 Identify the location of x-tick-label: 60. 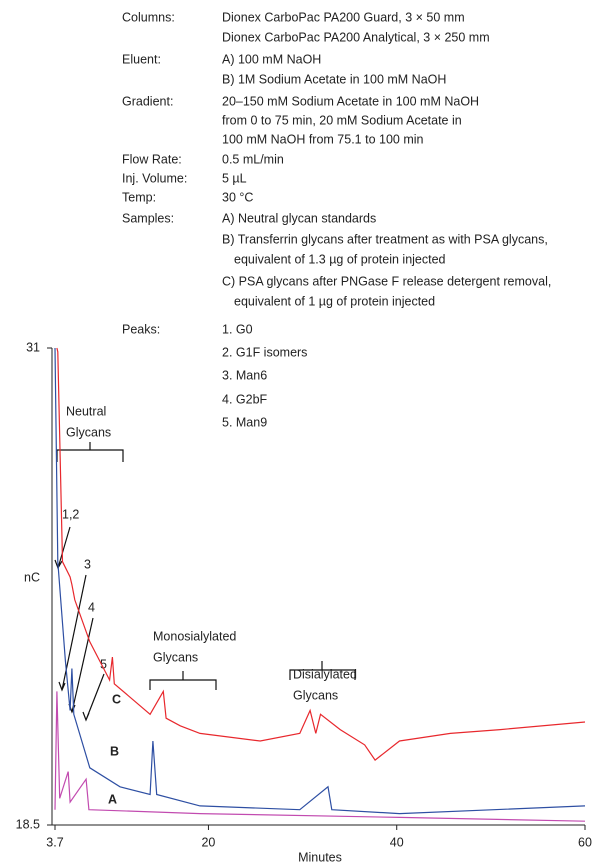
(585, 842).